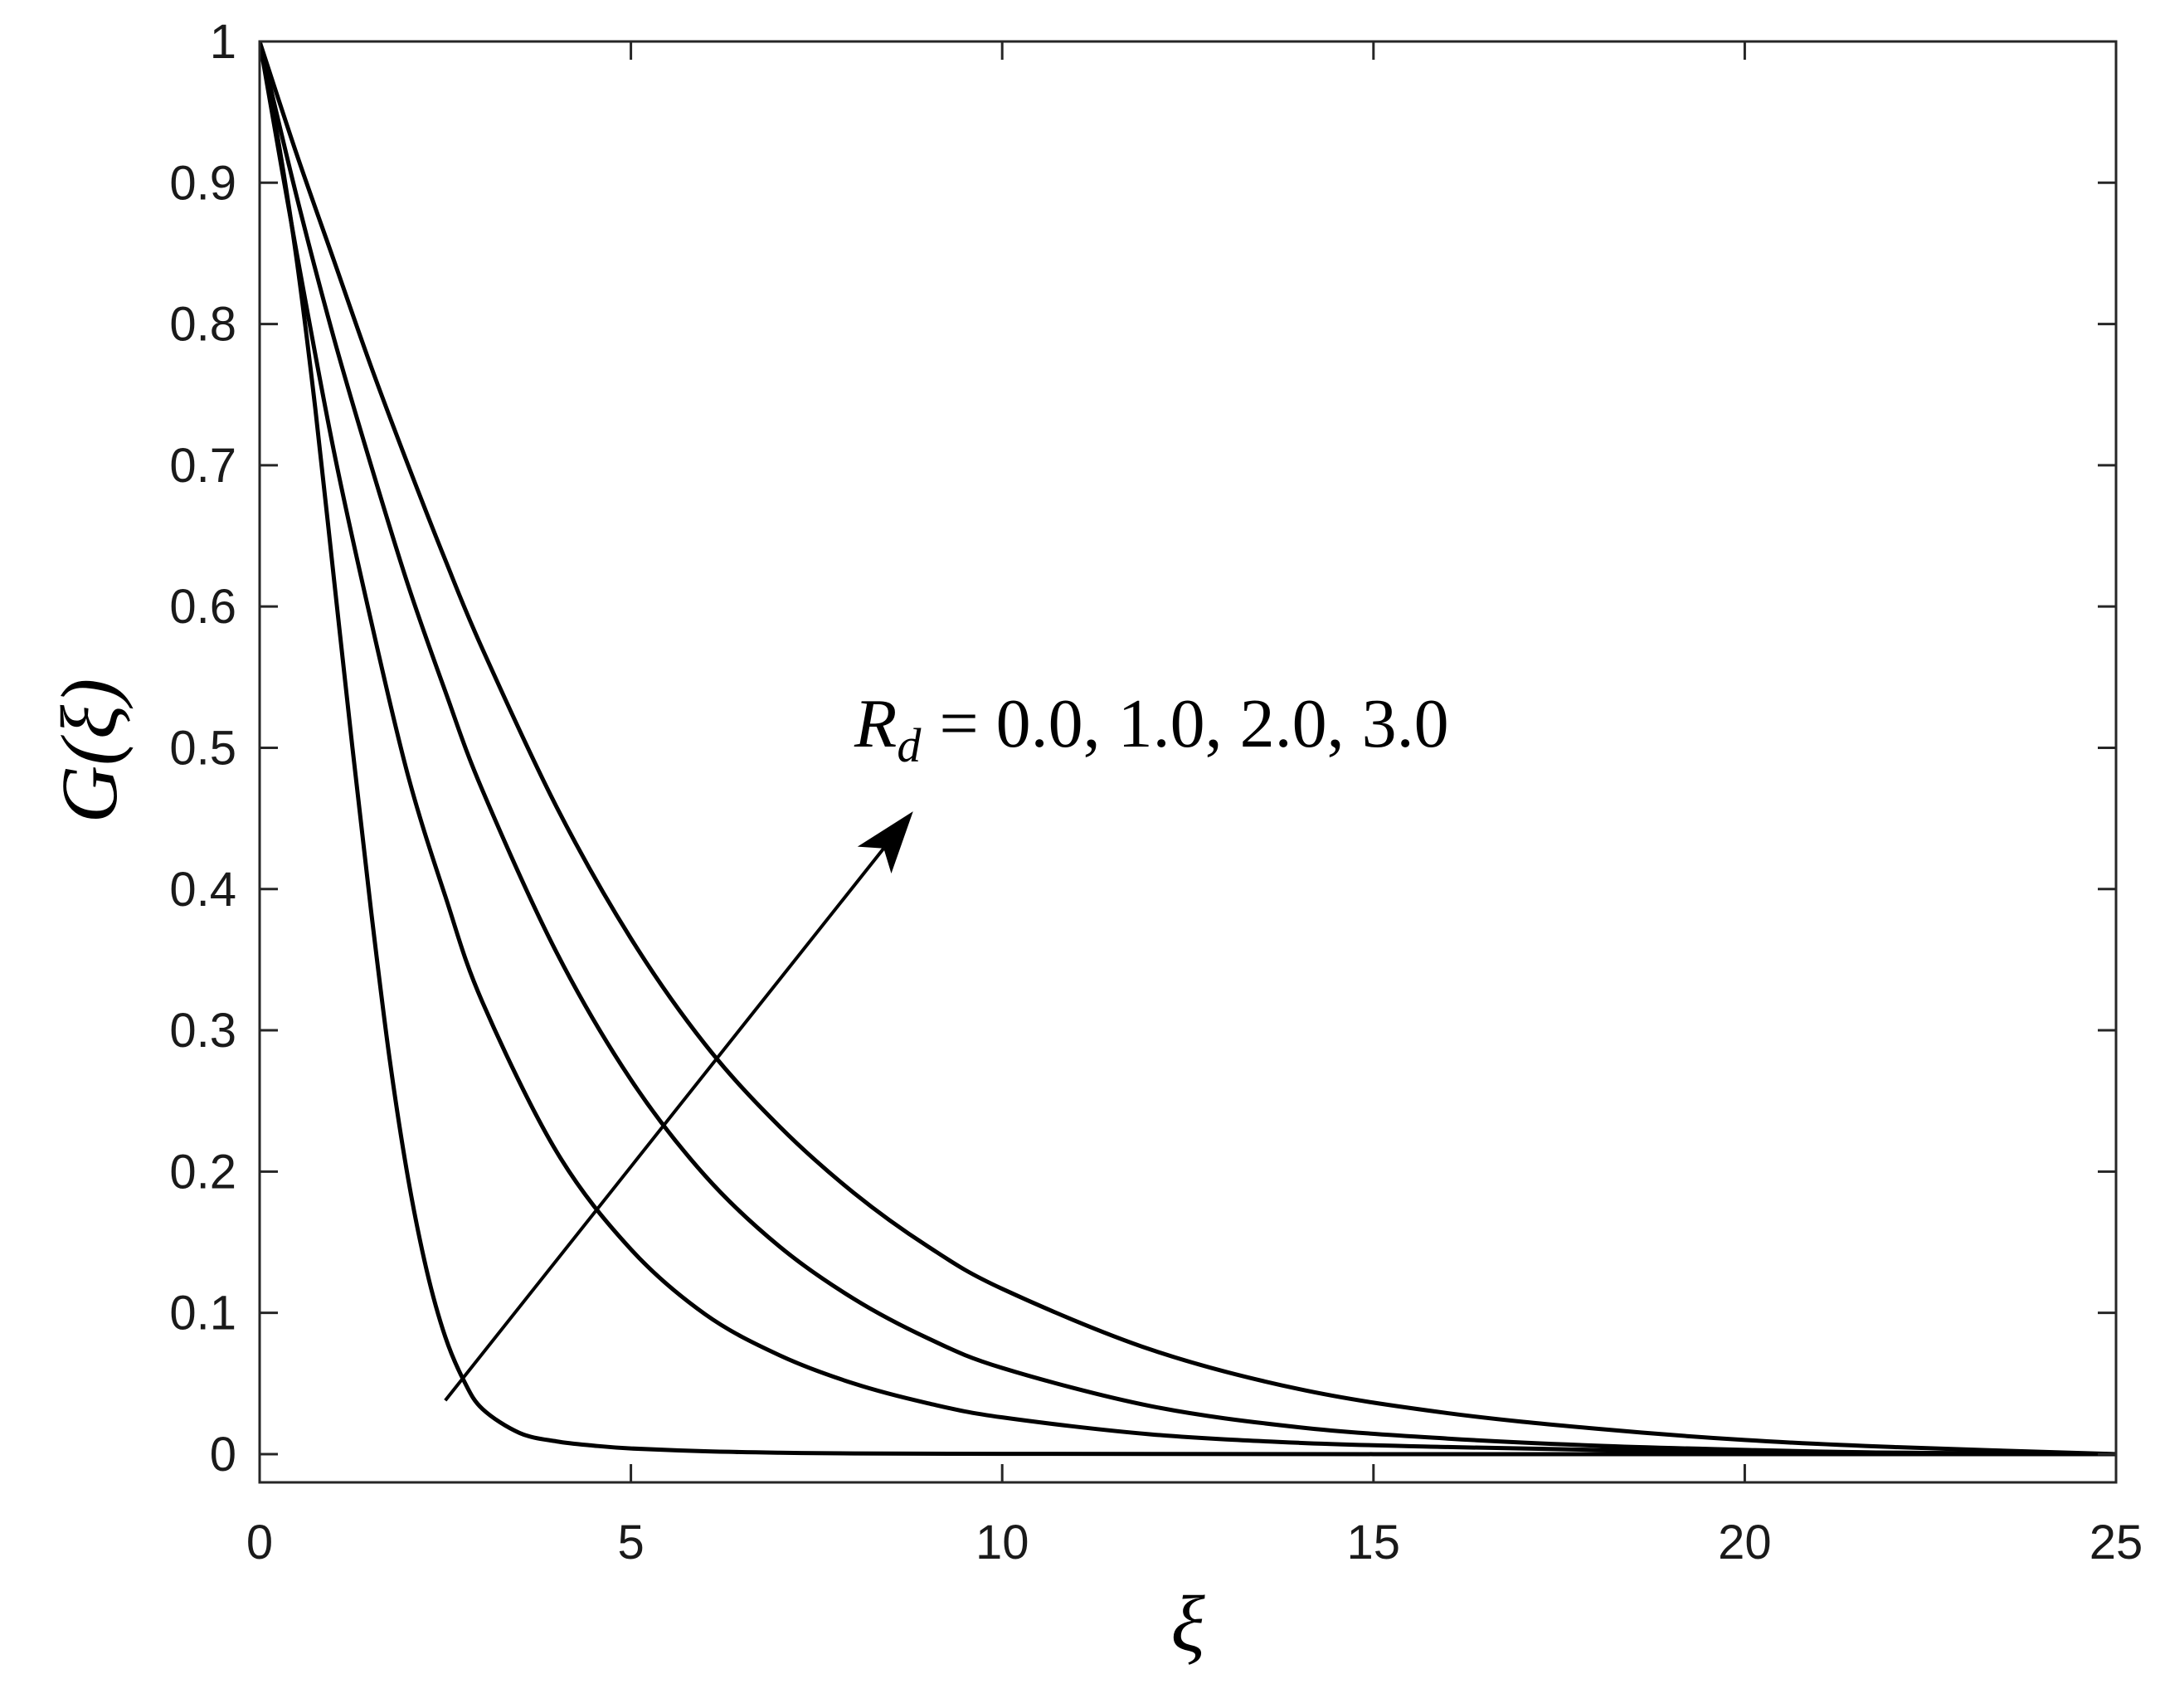  I want to click on annotation-rd-values: Rd = 0.0, 1.0, 2.0, 3.0, so click(1151, 728).